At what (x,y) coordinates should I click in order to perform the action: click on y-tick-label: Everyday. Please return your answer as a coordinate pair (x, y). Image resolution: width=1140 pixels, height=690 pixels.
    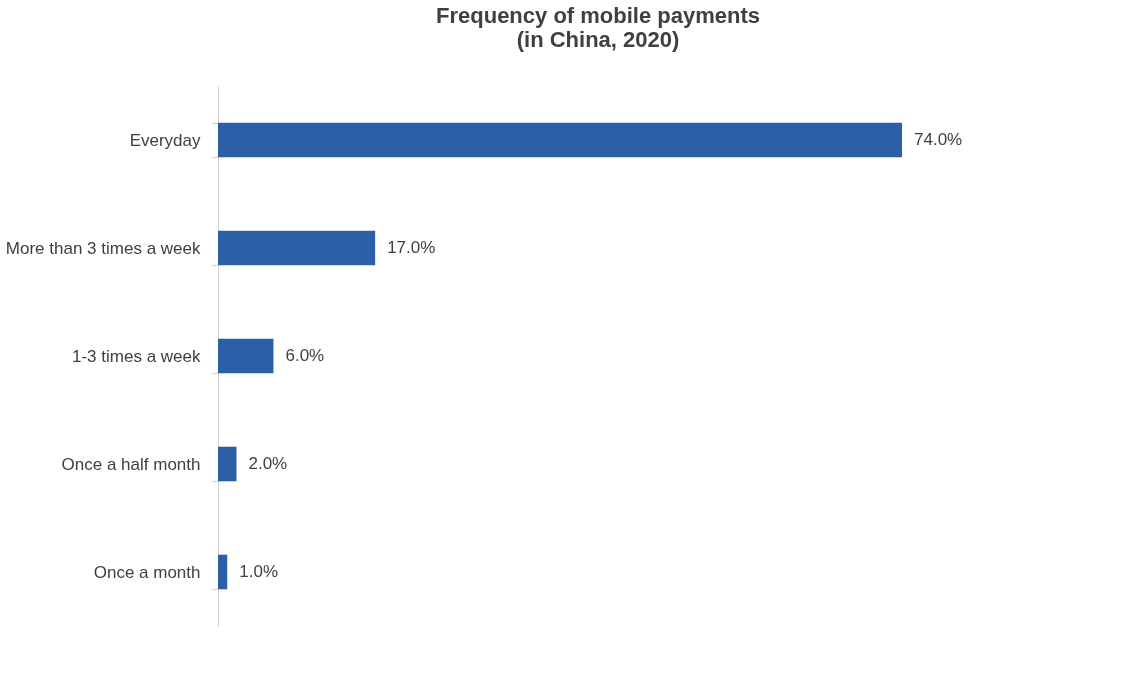
    Looking at the image, I should click on (165, 140).